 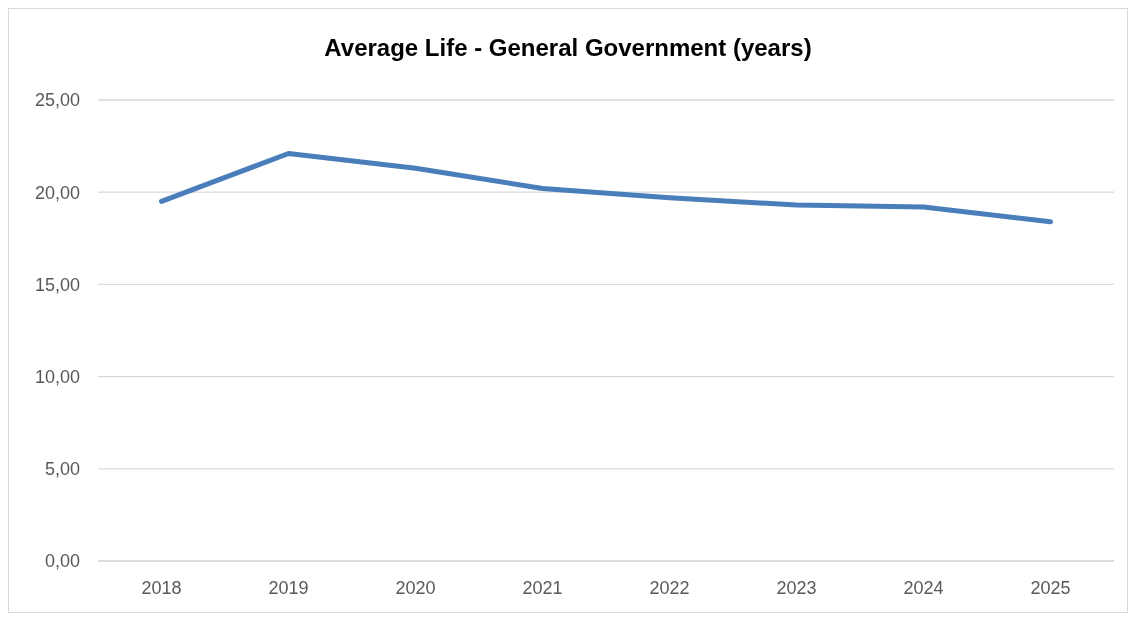 What do you see at coordinates (1050, 587) in the screenshot?
I see `x-tick-label: 2025` at bounding box center [1050, 587].